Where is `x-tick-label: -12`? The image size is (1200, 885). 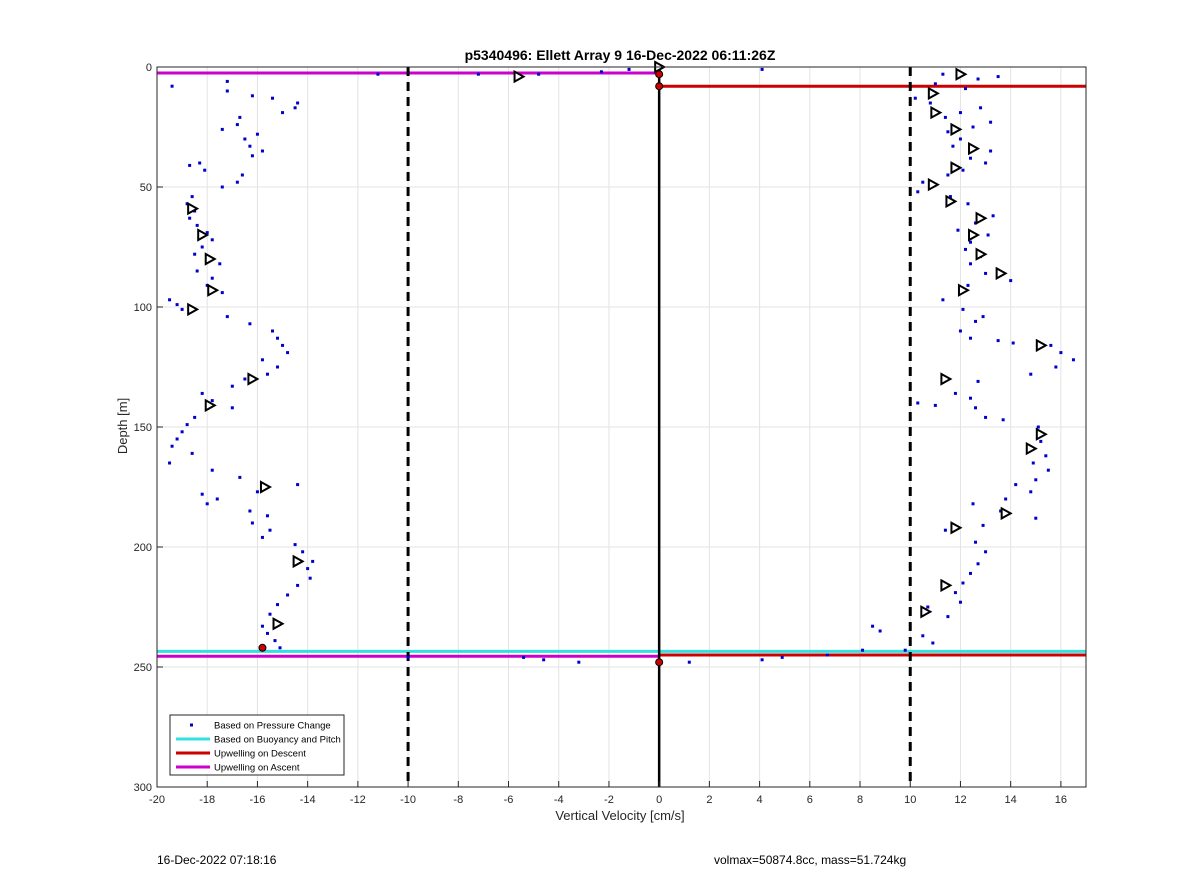 x-tick-label: -12 is located at coordinates (358, 800).